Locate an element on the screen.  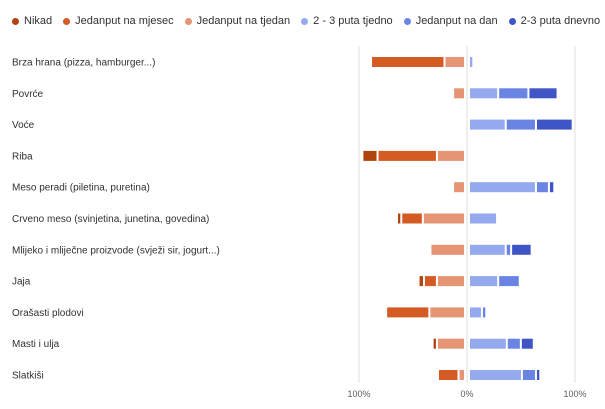
category-label: Voće is located at coordinates (23, 125).